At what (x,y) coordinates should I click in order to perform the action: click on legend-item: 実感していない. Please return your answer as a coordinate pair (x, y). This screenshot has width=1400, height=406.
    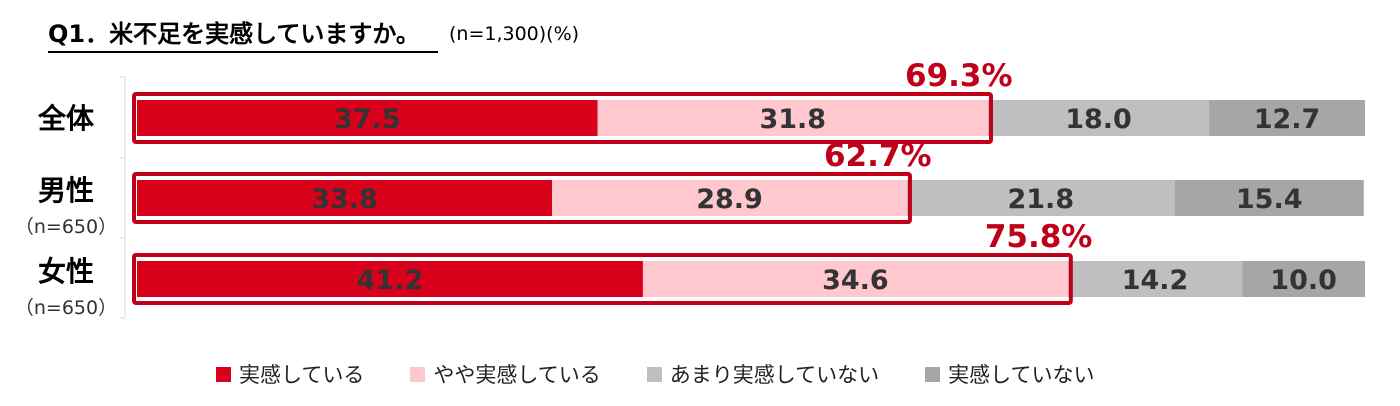
    Looking at the image, I should click on (1010, 374).